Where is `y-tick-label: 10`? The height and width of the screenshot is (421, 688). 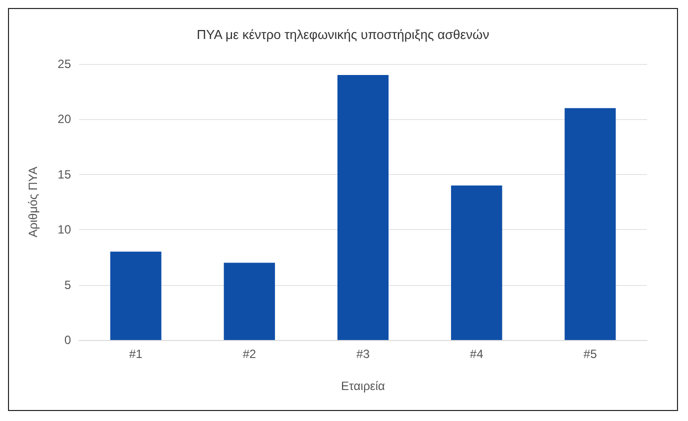 y-tick-label: 10 is located at coordinates (65, 229).